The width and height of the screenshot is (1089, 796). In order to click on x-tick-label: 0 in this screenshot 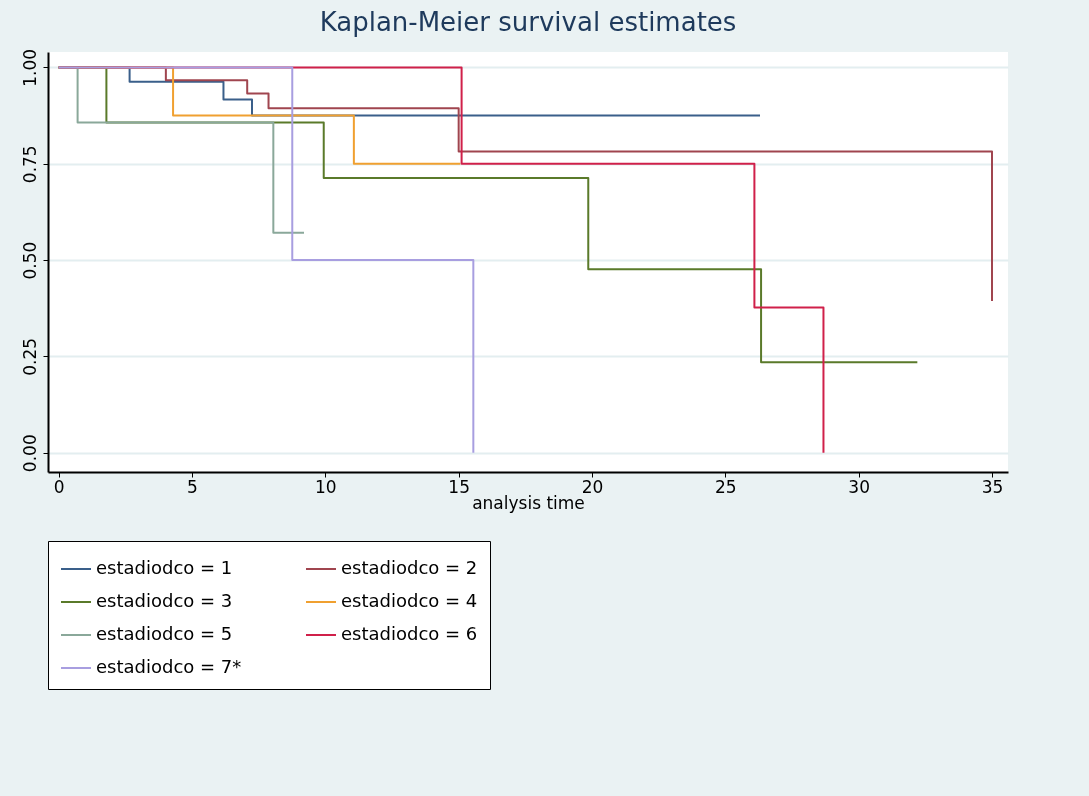, I will do `click(59, 486)`.